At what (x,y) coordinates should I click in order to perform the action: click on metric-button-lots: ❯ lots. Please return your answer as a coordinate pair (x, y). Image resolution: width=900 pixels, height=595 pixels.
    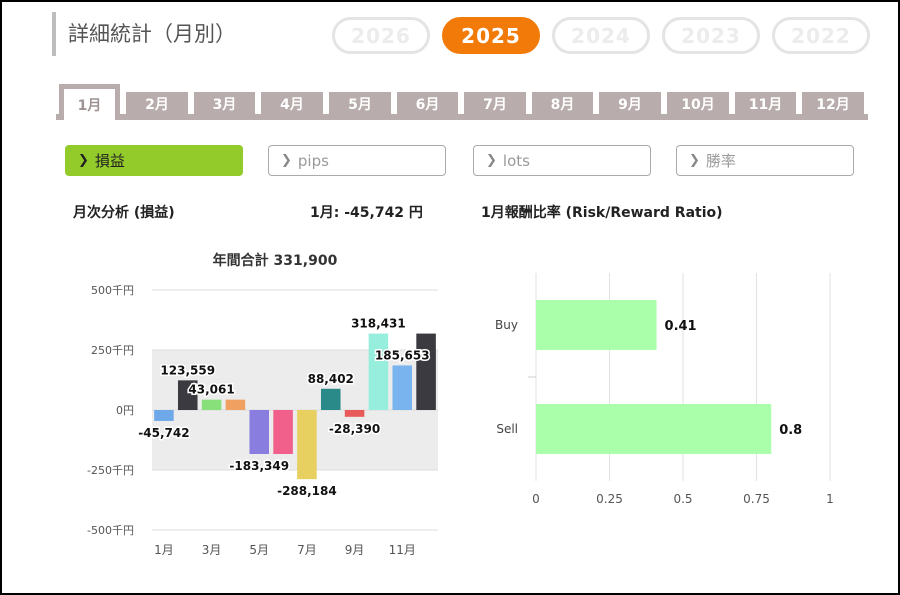
    Looking at the image, I should click on (562, 160).